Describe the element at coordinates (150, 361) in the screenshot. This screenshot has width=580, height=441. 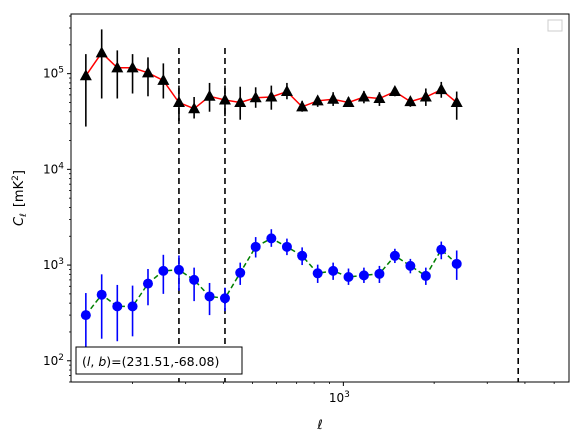
I see `annotation-text: (l, b)=(231.51,-68.08)` at that location.